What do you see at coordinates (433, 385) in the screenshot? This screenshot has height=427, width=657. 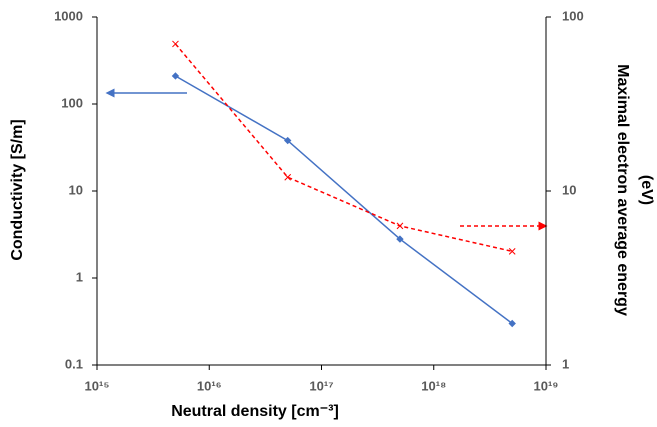 I see `x-tick-label: 10¹⁸` at bounding box center [433, 385].